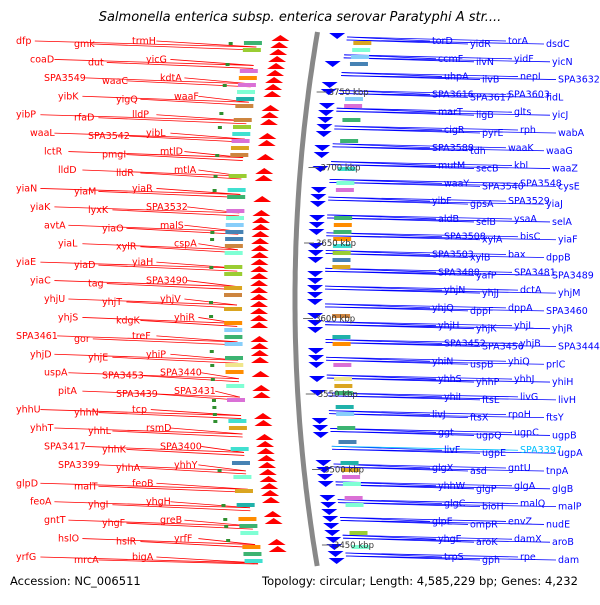 The width and height of the screenshot is (600, 605). I want to click on left-gene-label: yiaR, so click(142, 188).